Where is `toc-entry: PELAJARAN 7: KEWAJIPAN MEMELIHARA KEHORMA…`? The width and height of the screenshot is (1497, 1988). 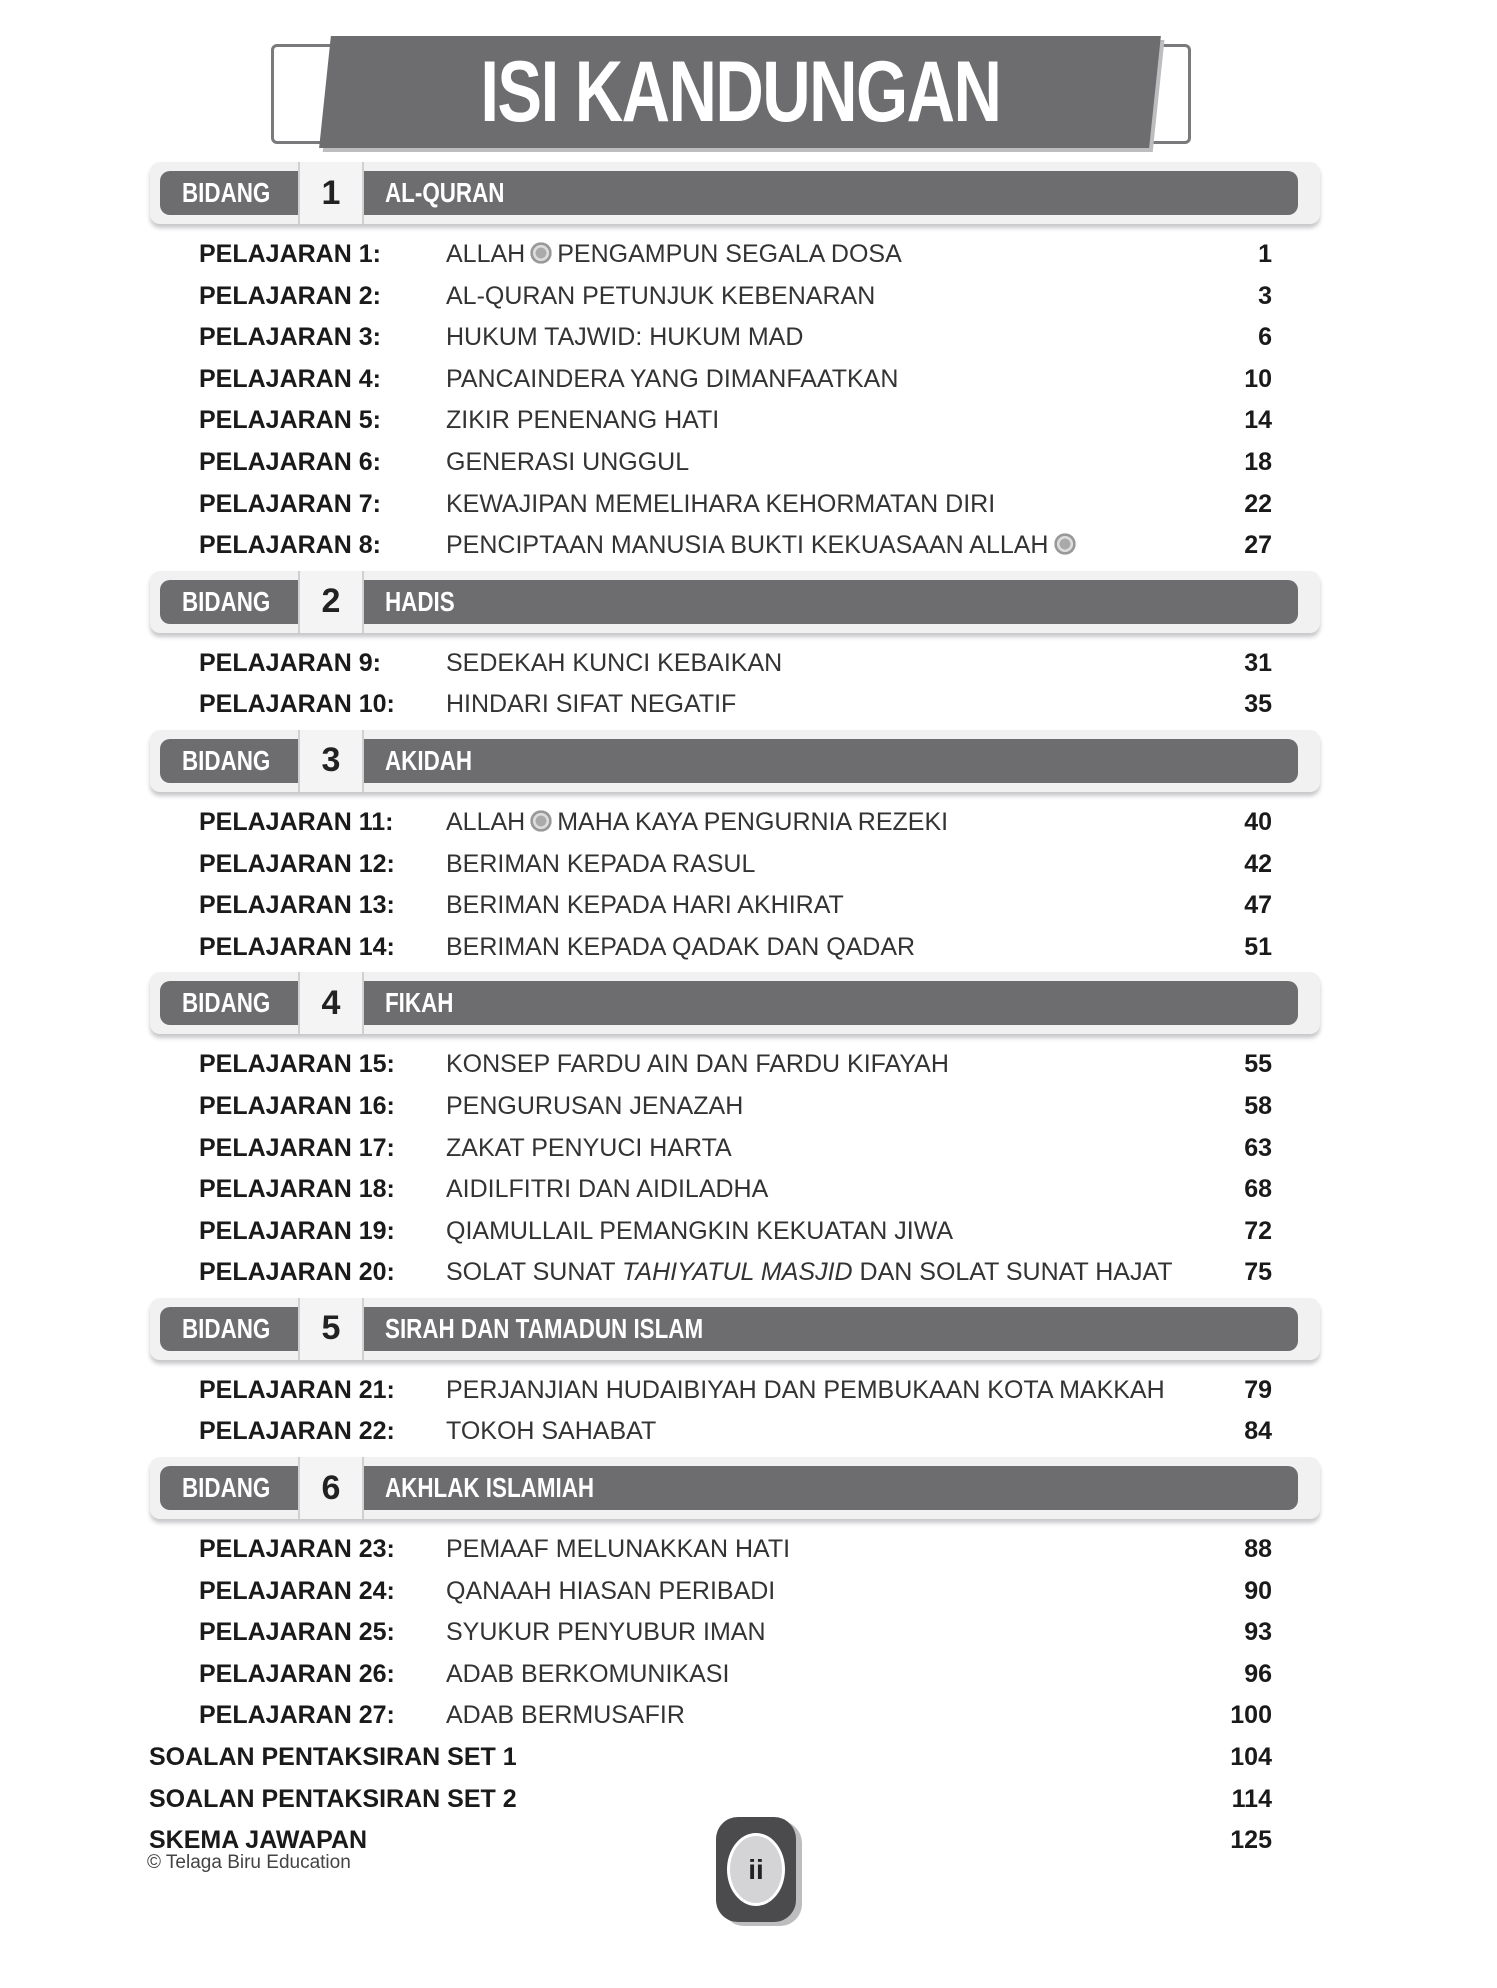 toc-entry: PELAJARAN 7: KEWAJIPAN MEMELIHARA KEHORMA… is located at coordinates (748, 505).